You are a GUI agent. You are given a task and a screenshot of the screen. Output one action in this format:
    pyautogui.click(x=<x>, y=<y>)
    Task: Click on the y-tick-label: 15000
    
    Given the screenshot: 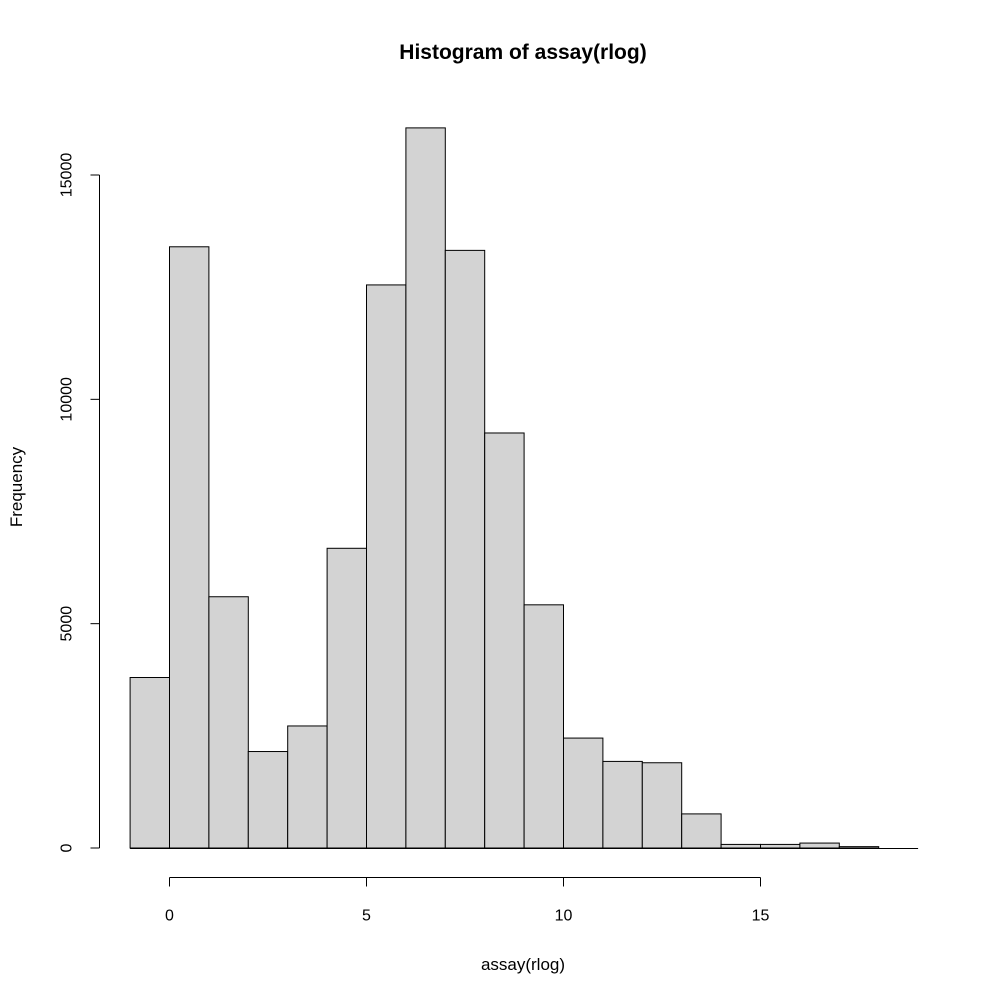 What is the action you would take?
    pyautogui.click(x=67, y=175)
    